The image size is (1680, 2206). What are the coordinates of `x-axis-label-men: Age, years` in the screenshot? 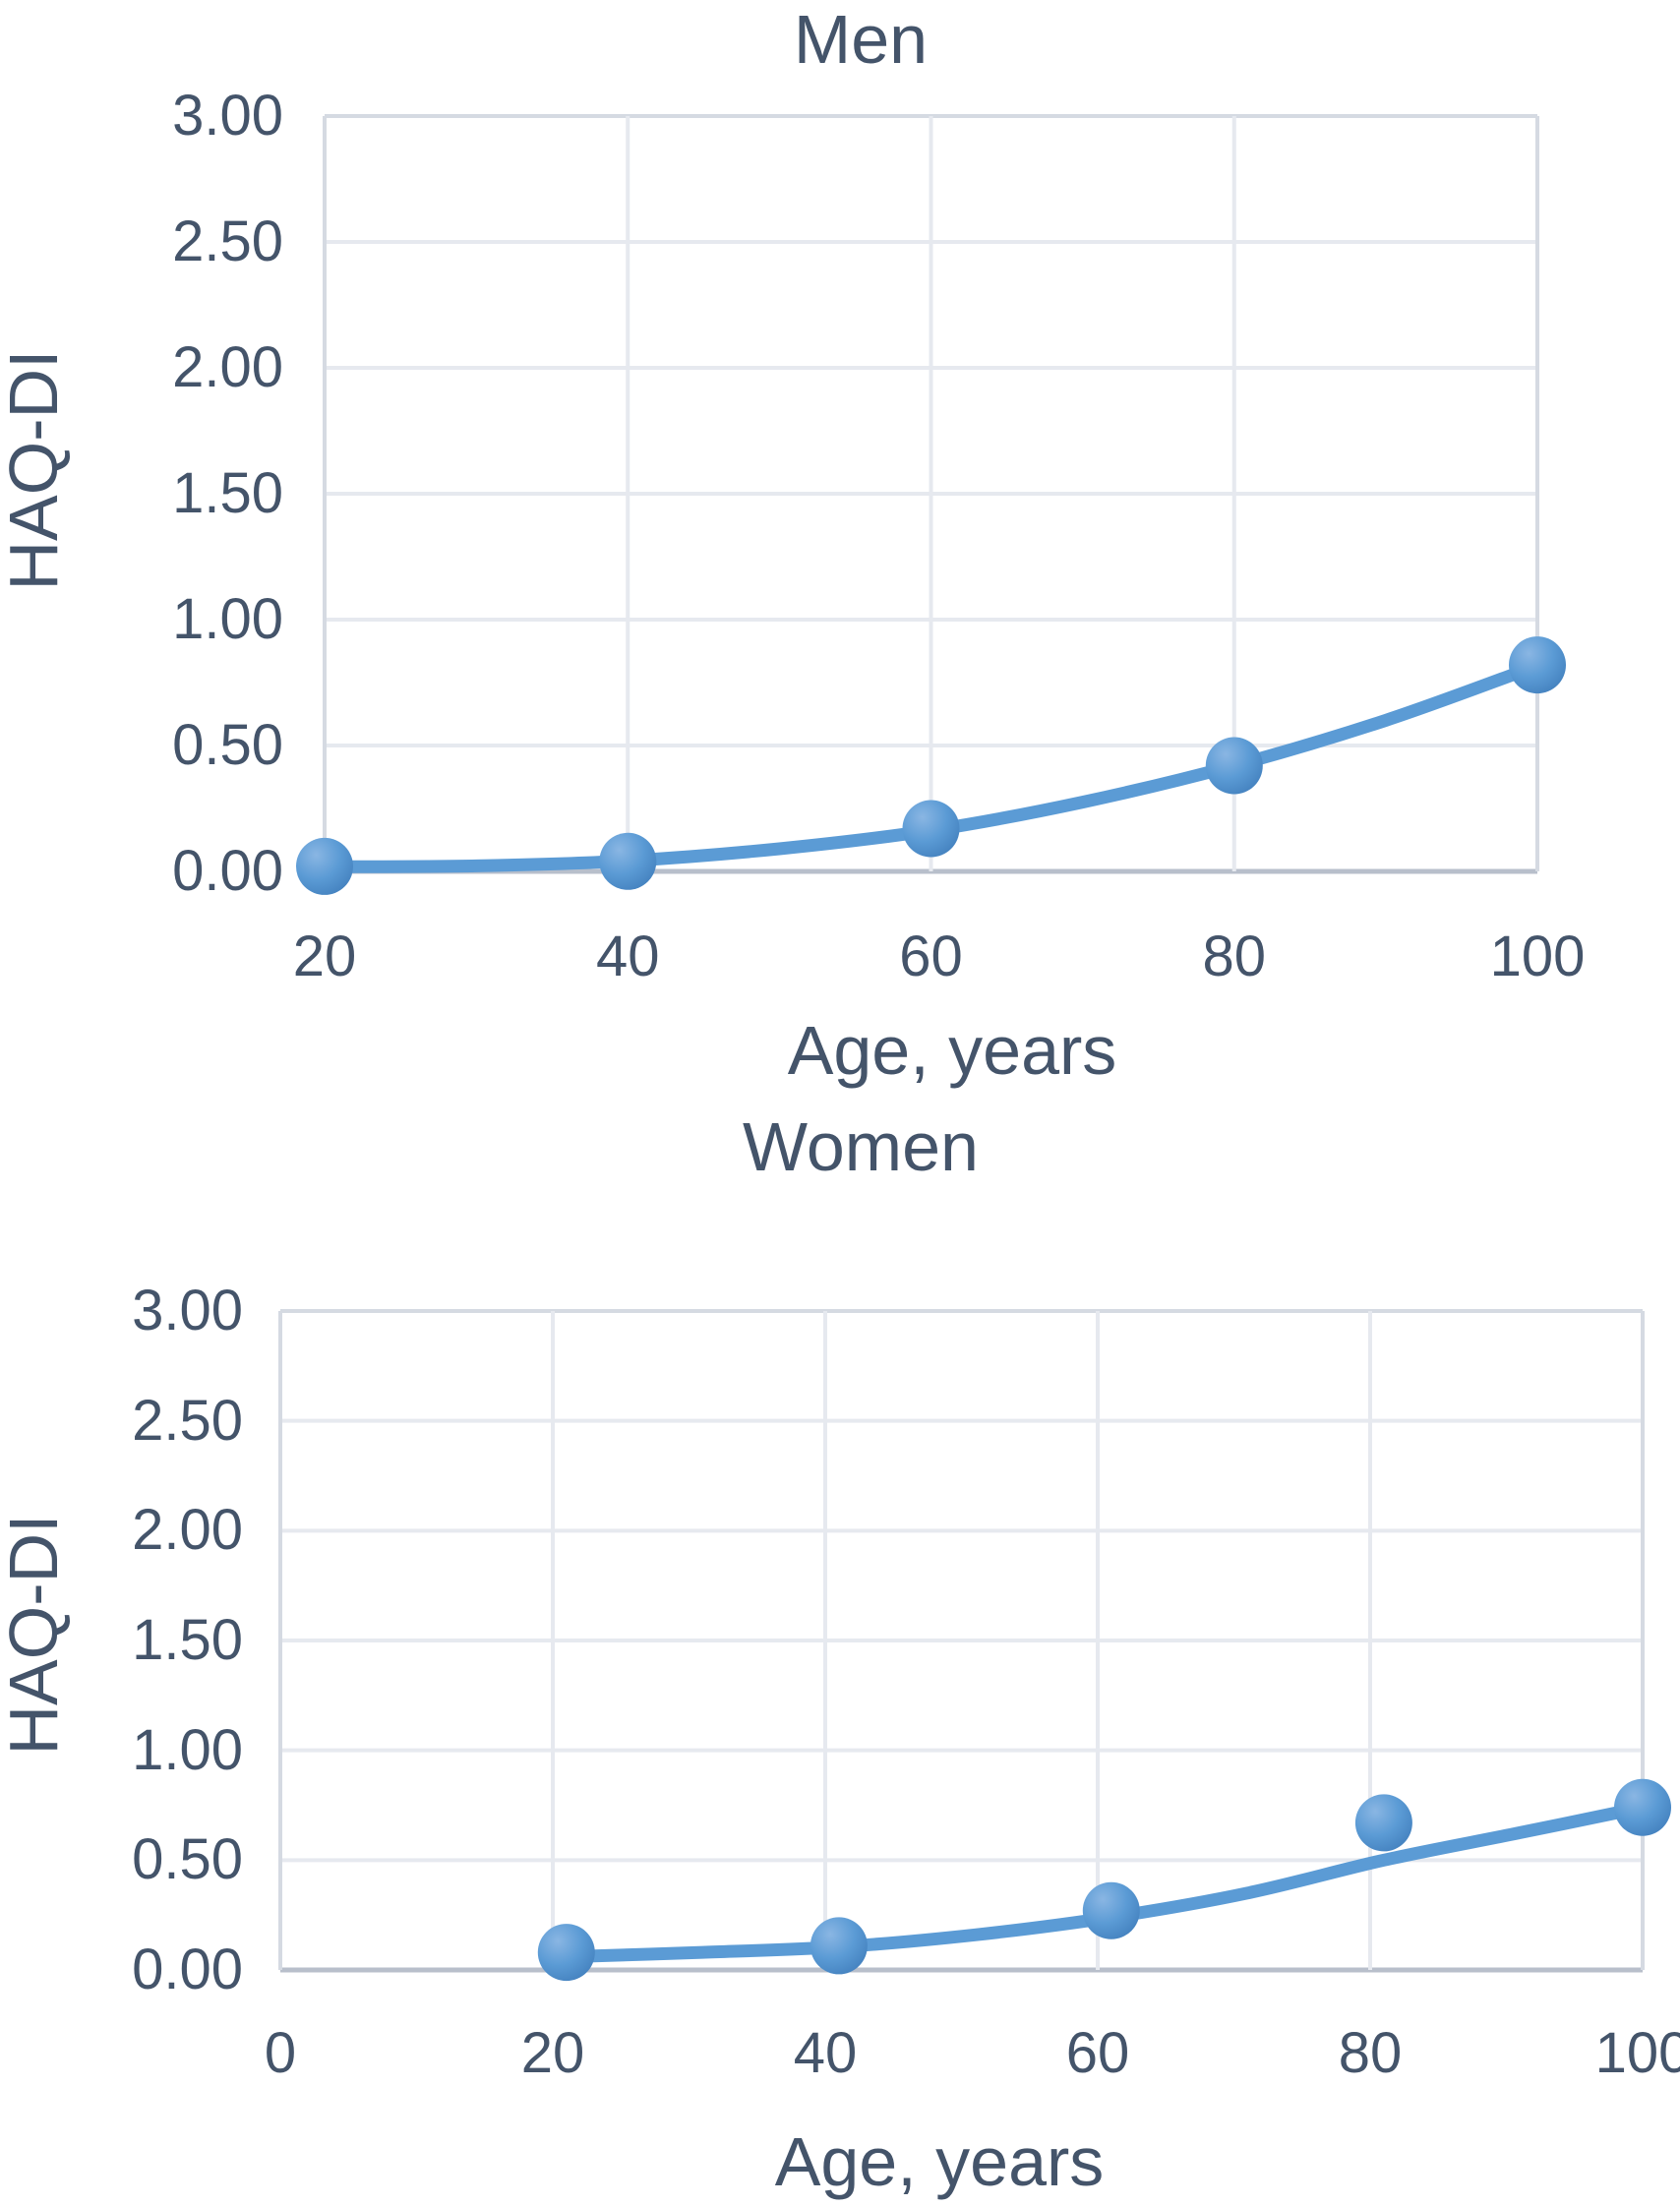 It's located at (952, 1050).